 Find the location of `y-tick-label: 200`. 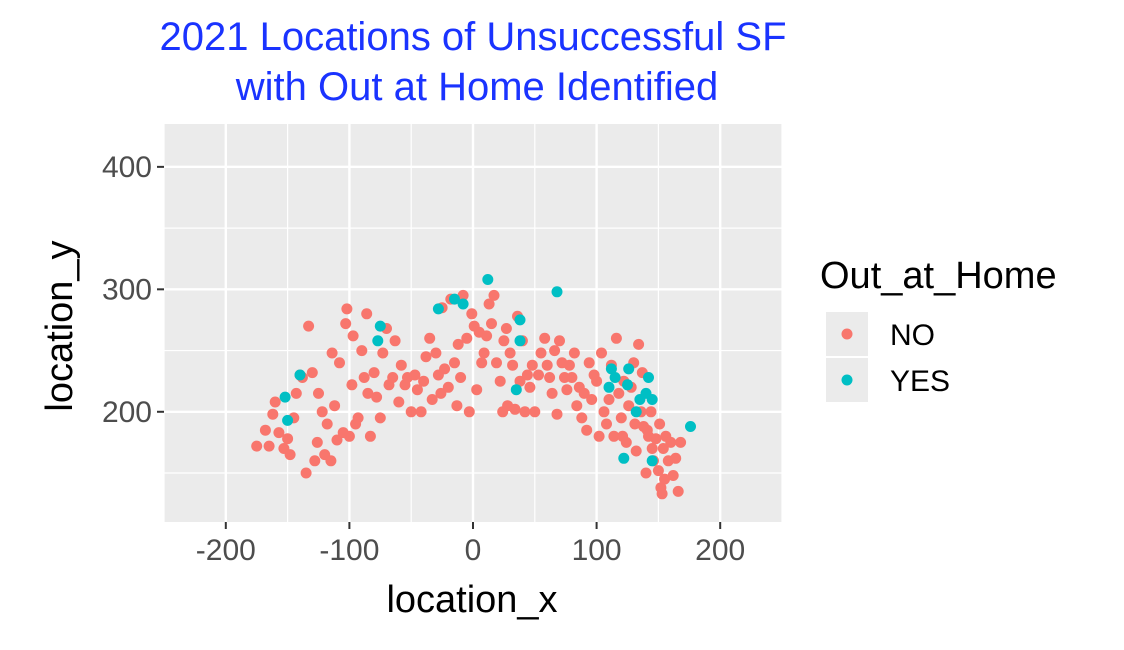

y-tick-label: 200 is located at coordinates (127, 412).